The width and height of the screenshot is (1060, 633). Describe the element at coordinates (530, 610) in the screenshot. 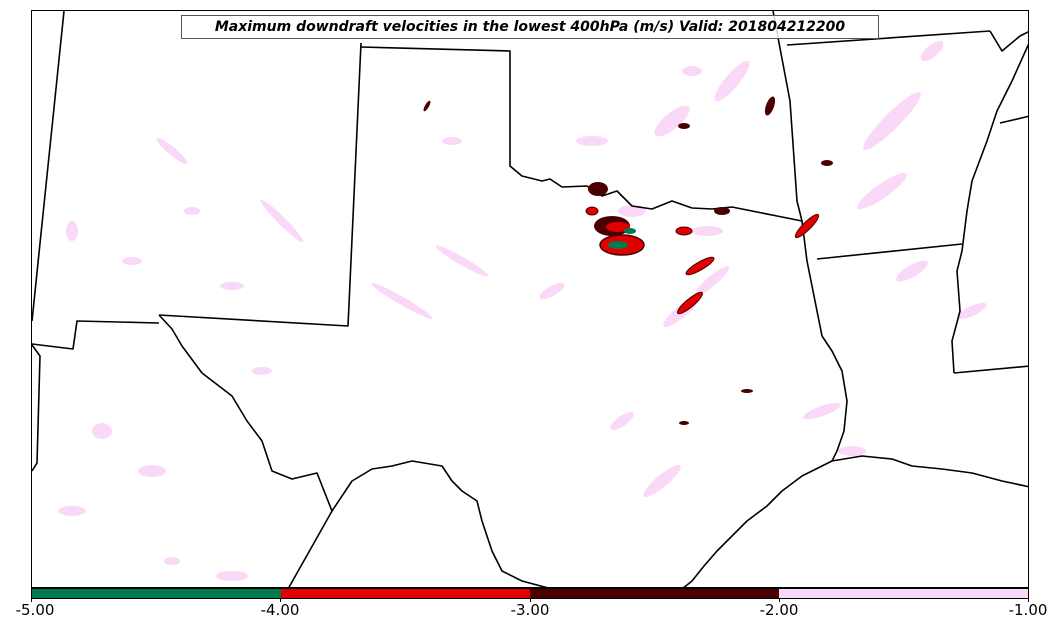

I see `colorbar-label-3: -3.00` at that location.